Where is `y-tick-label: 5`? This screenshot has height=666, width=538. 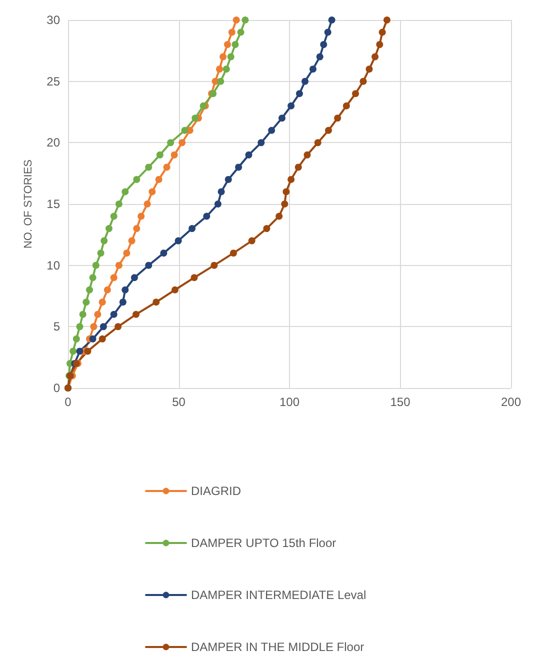
y-tick-label: 5 is located at coordinates (56, 327).